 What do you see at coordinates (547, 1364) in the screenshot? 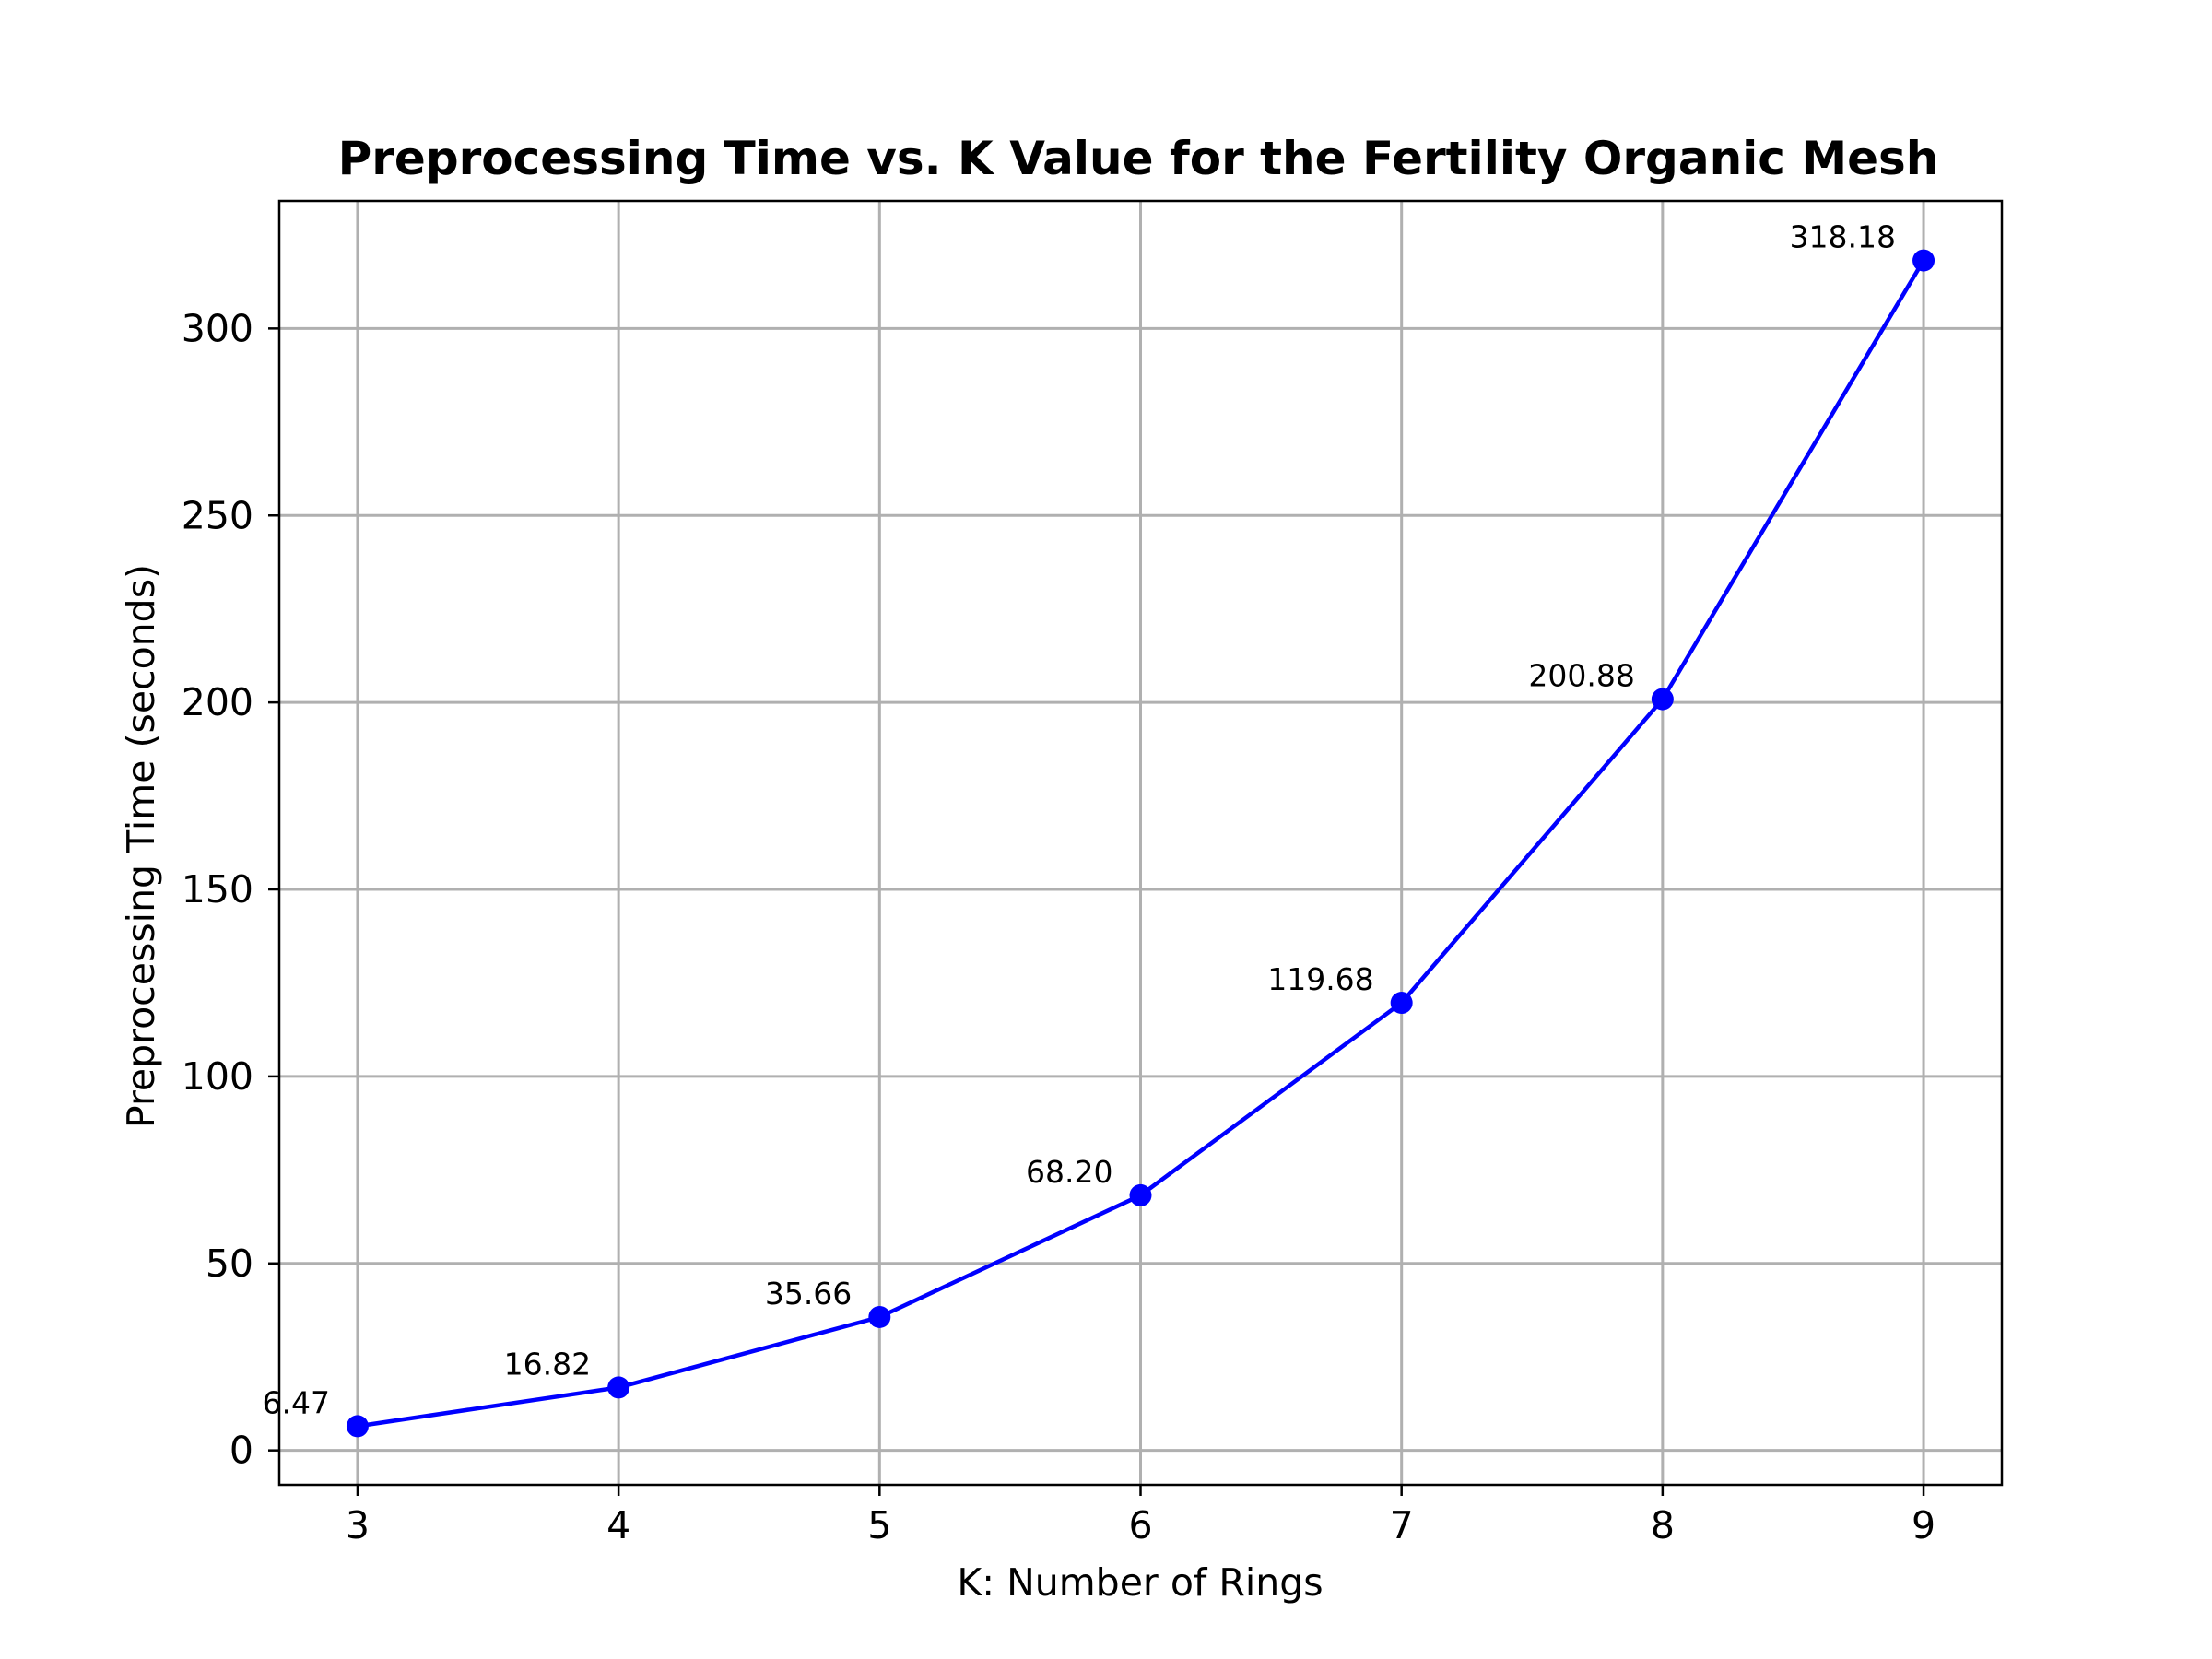
I see `data-label: 16.82` at bounding box center [547, 1364].